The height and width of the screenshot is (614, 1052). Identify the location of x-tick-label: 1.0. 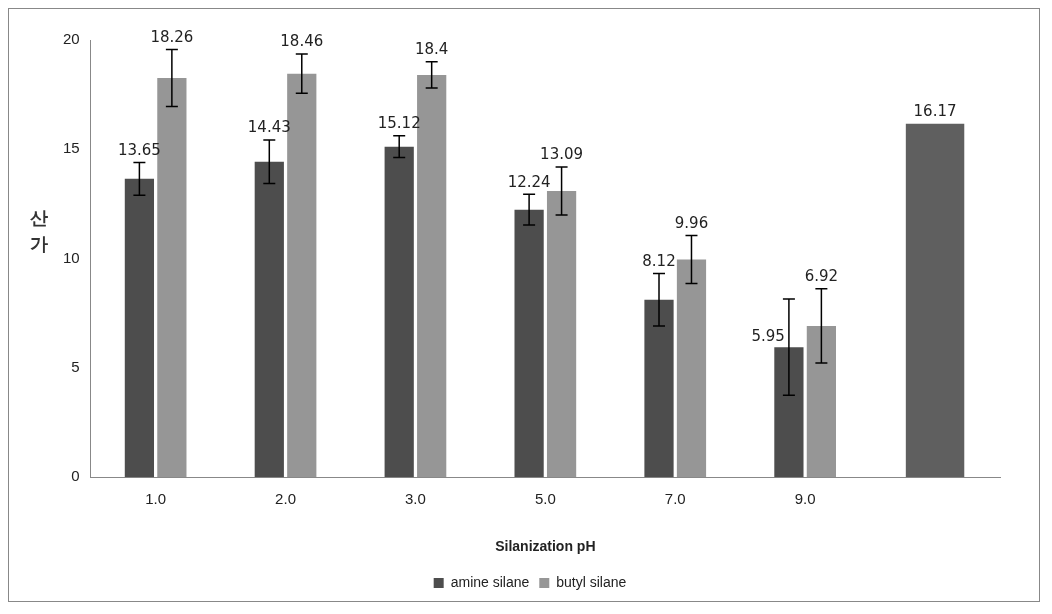
(156, 499).